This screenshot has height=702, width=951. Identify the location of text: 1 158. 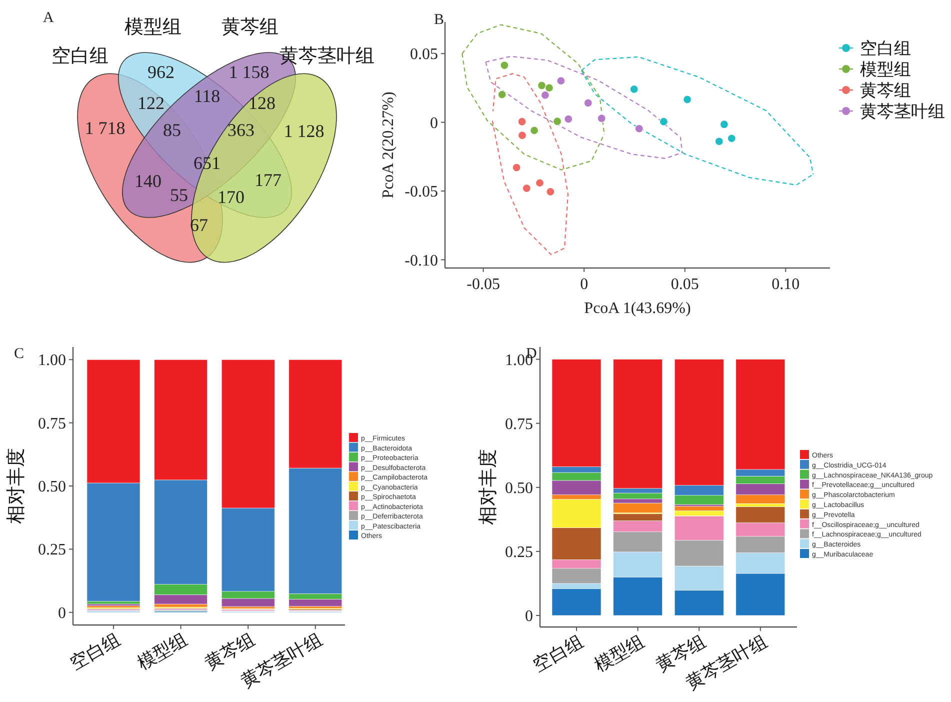
(249, 72).